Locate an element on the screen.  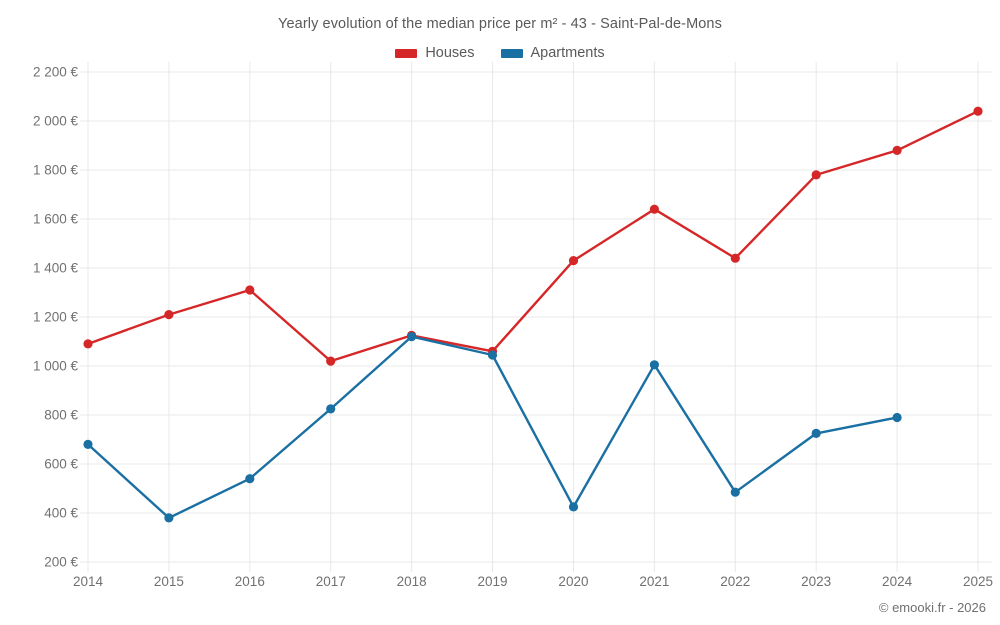
x-axis-tick: 2017 is located at coordinates (330, 581).